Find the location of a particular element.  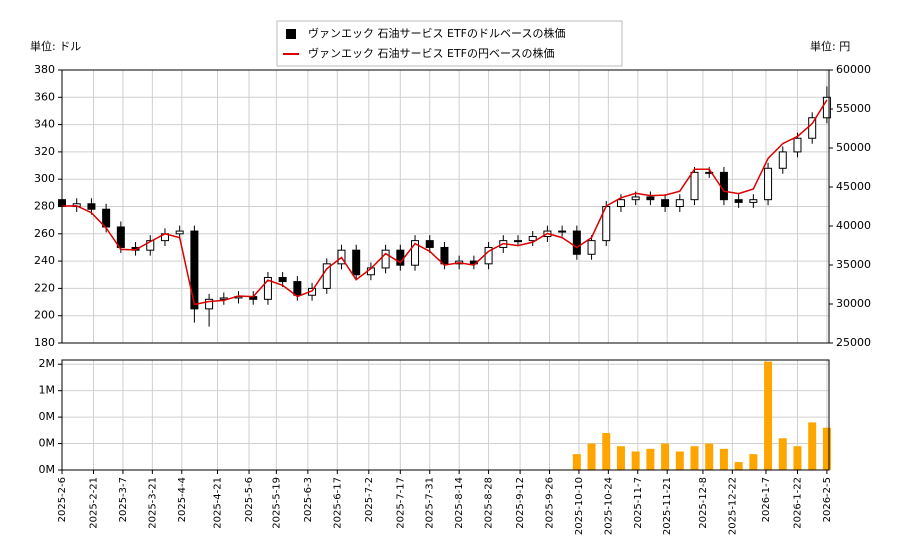

y2-tick-label: 35000 is located at coordinates (853, 264).